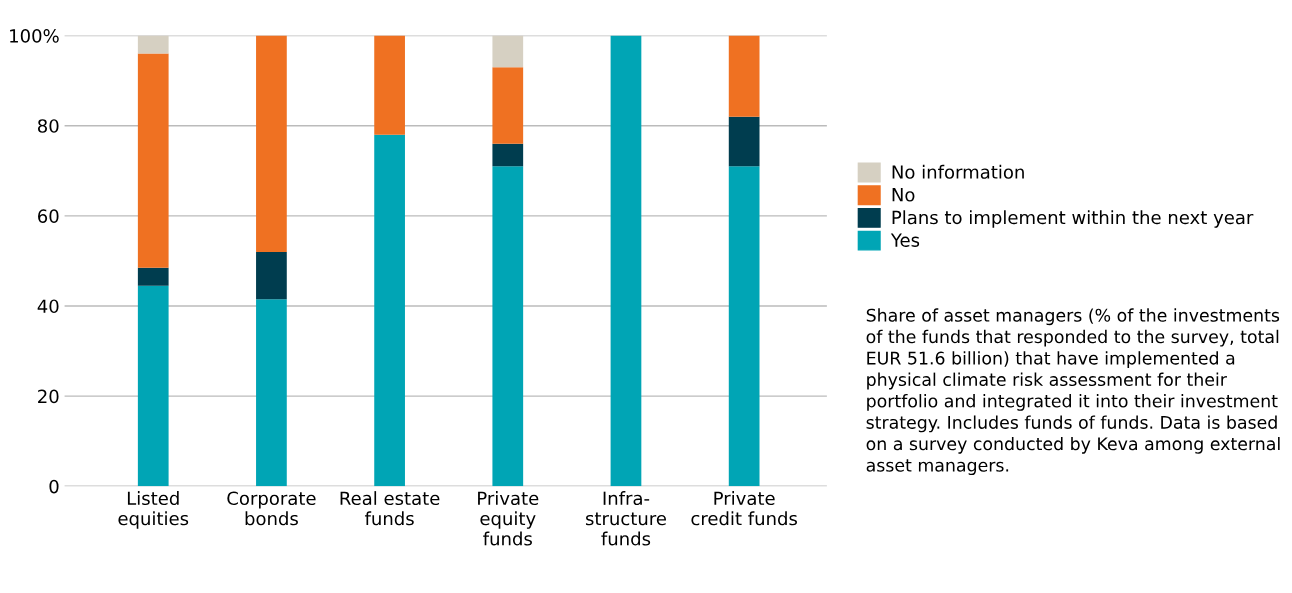 The width and height of the screenshot is (1292, 593). I want to click on x-tick-label: Infra- structure funds, so click(625, 518).